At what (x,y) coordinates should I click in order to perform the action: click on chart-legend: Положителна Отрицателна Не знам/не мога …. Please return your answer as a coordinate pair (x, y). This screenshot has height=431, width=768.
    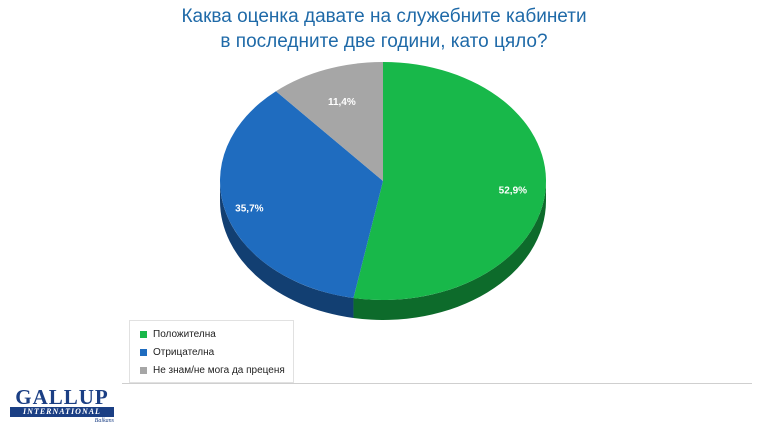
    Looking at the image, I should click on (211, 351).